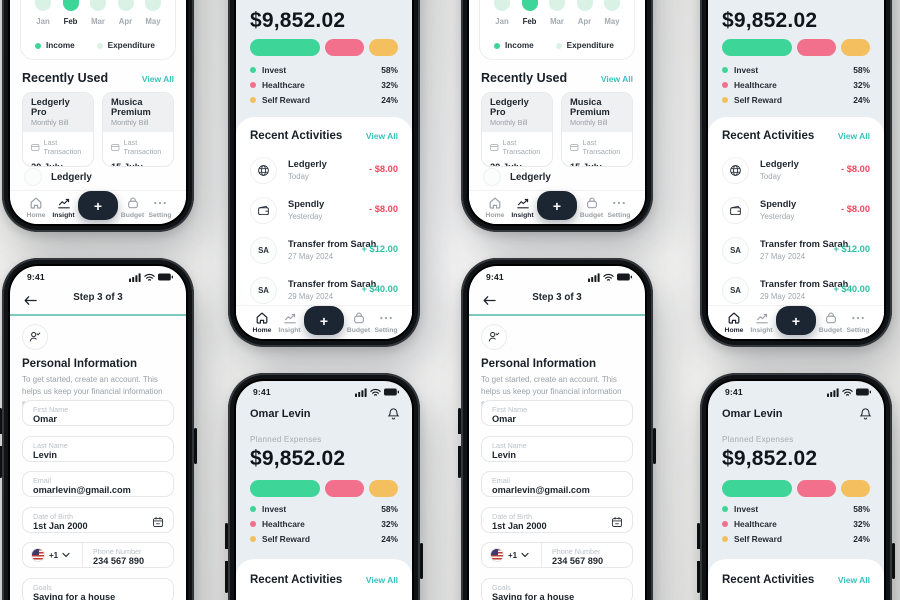  I want to click on battery-icon, so click(863, 392).